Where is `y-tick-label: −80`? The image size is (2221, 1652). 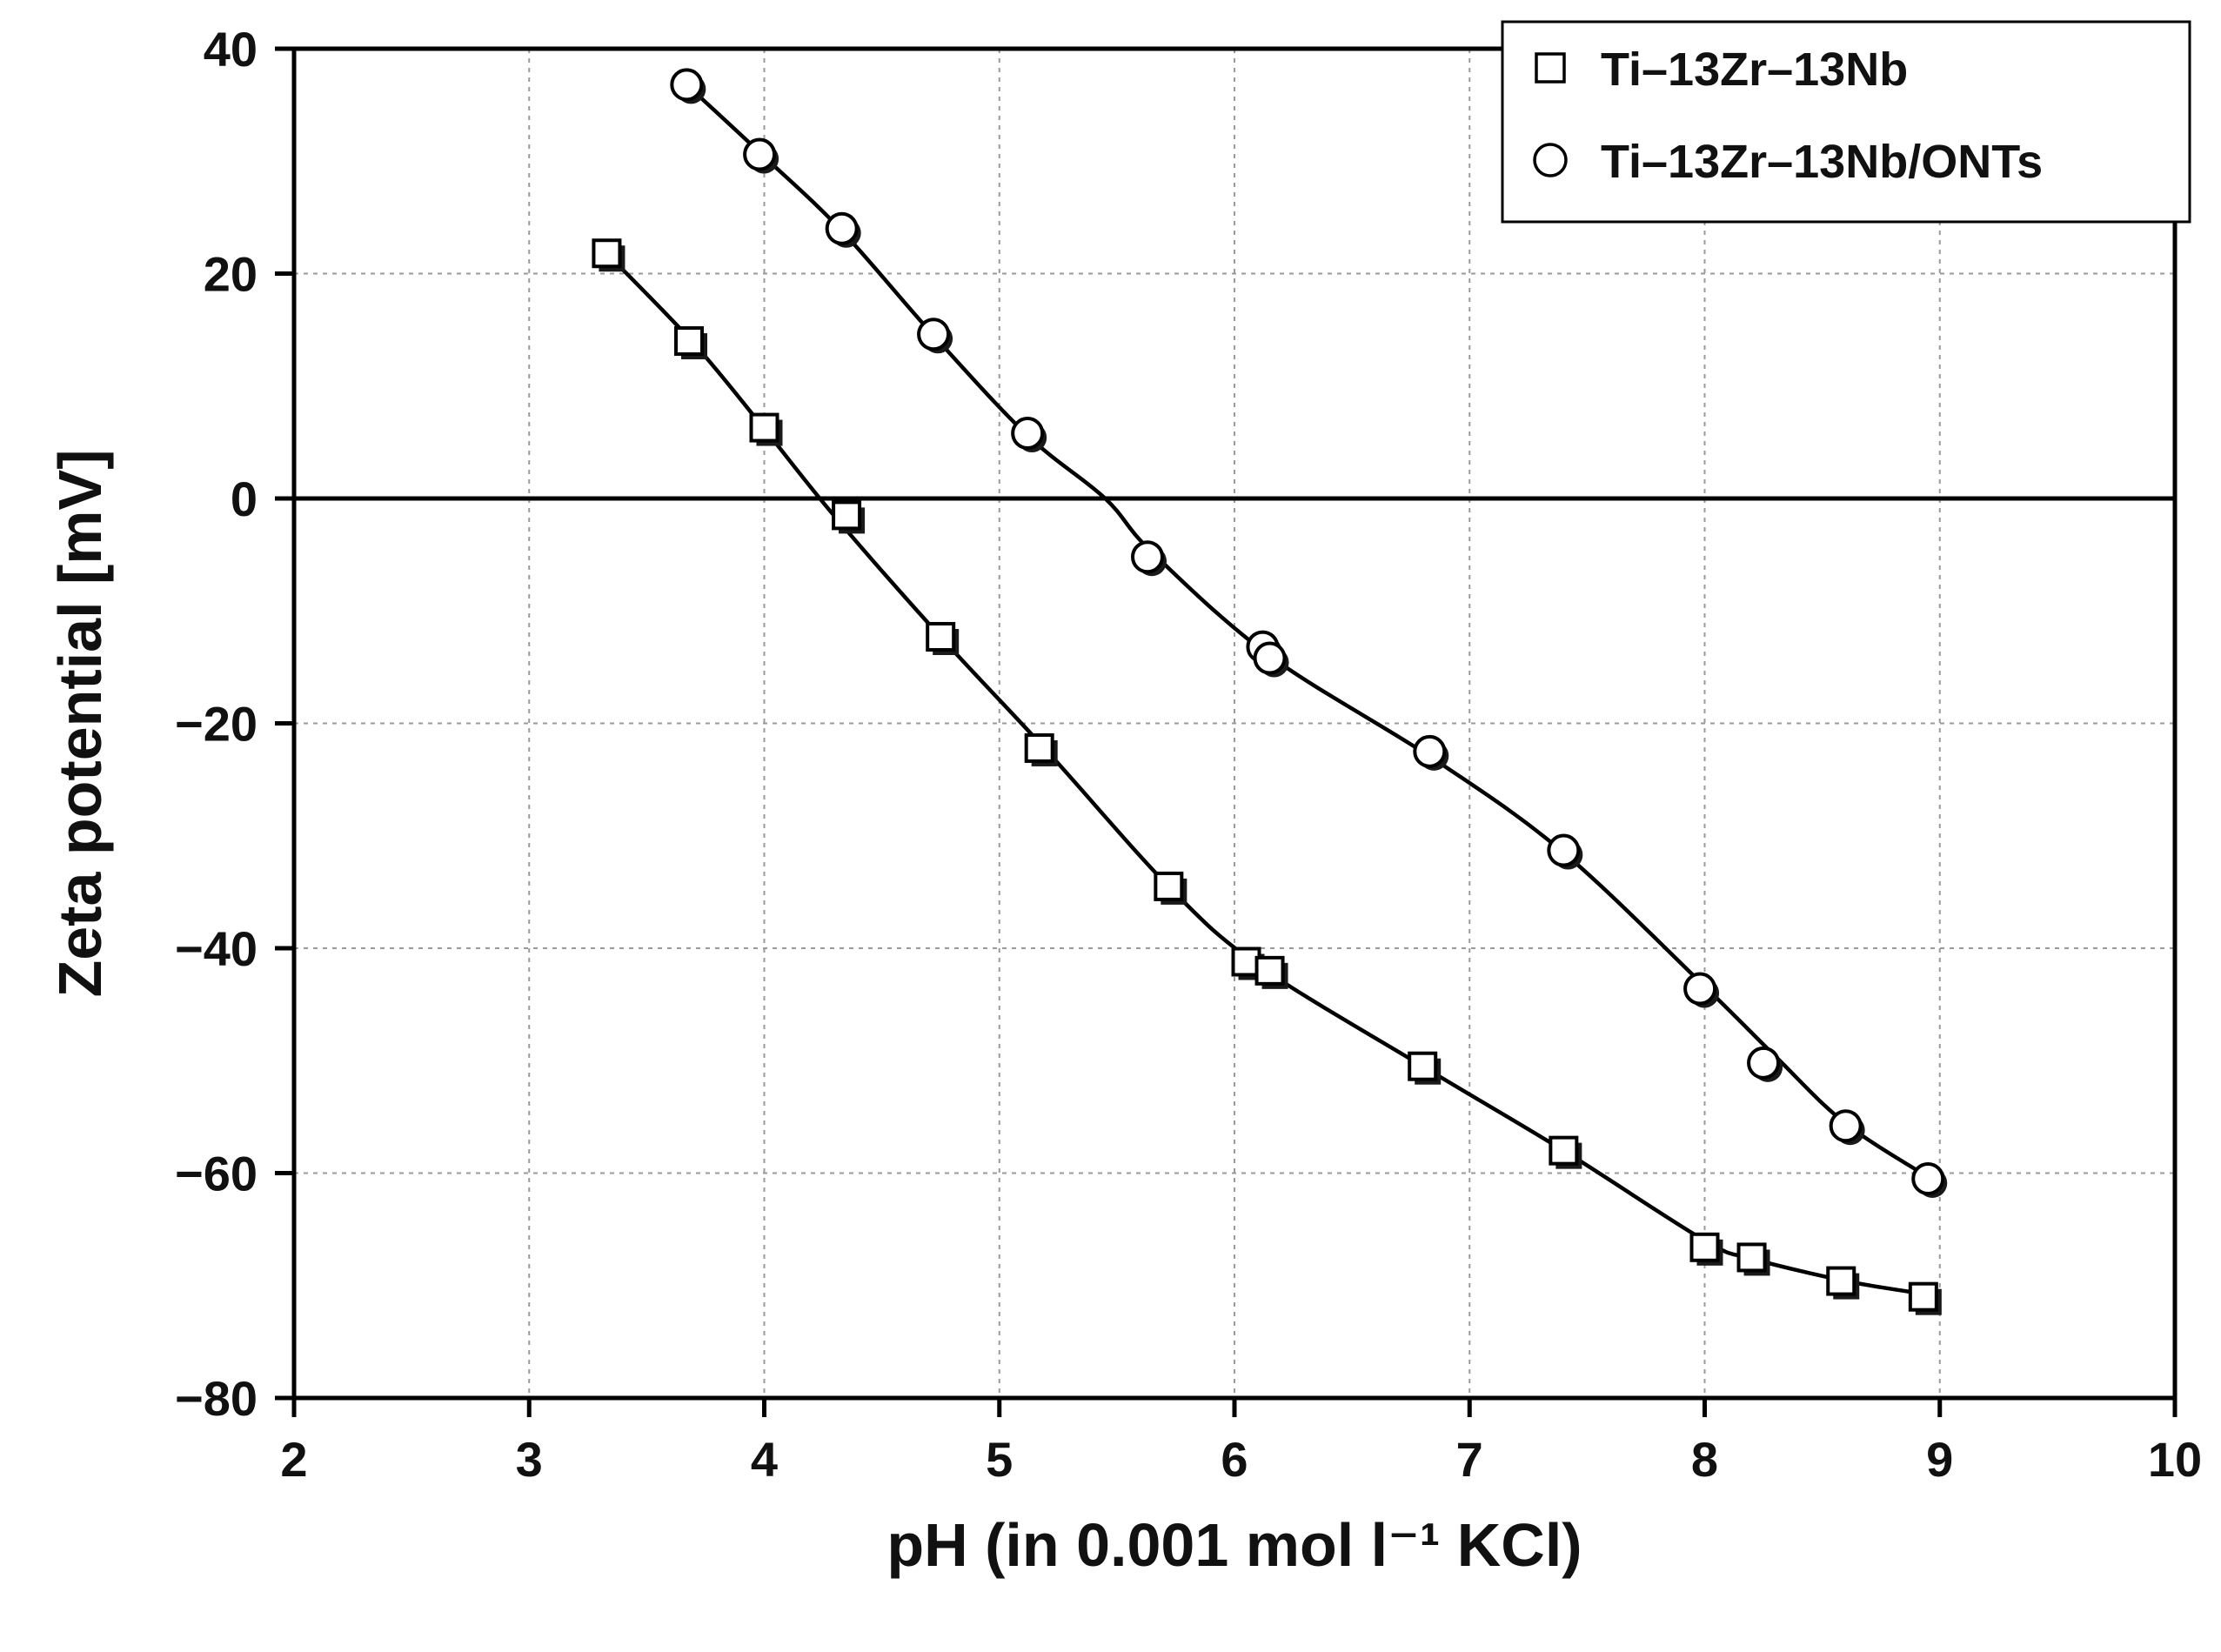 y-tick-label: −80 is located at coordinates (216, 1398).